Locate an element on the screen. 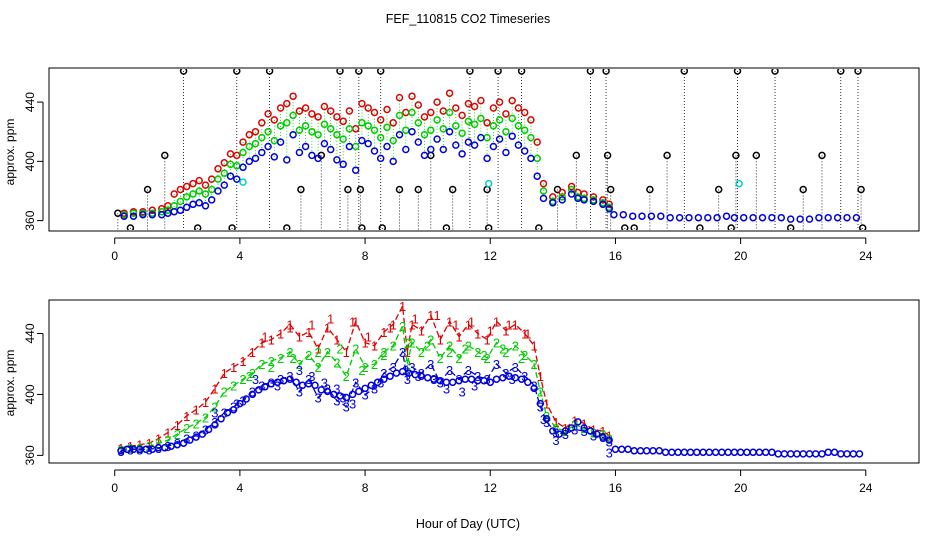  green-label-point: 2 is located at coordinates (483, 355).